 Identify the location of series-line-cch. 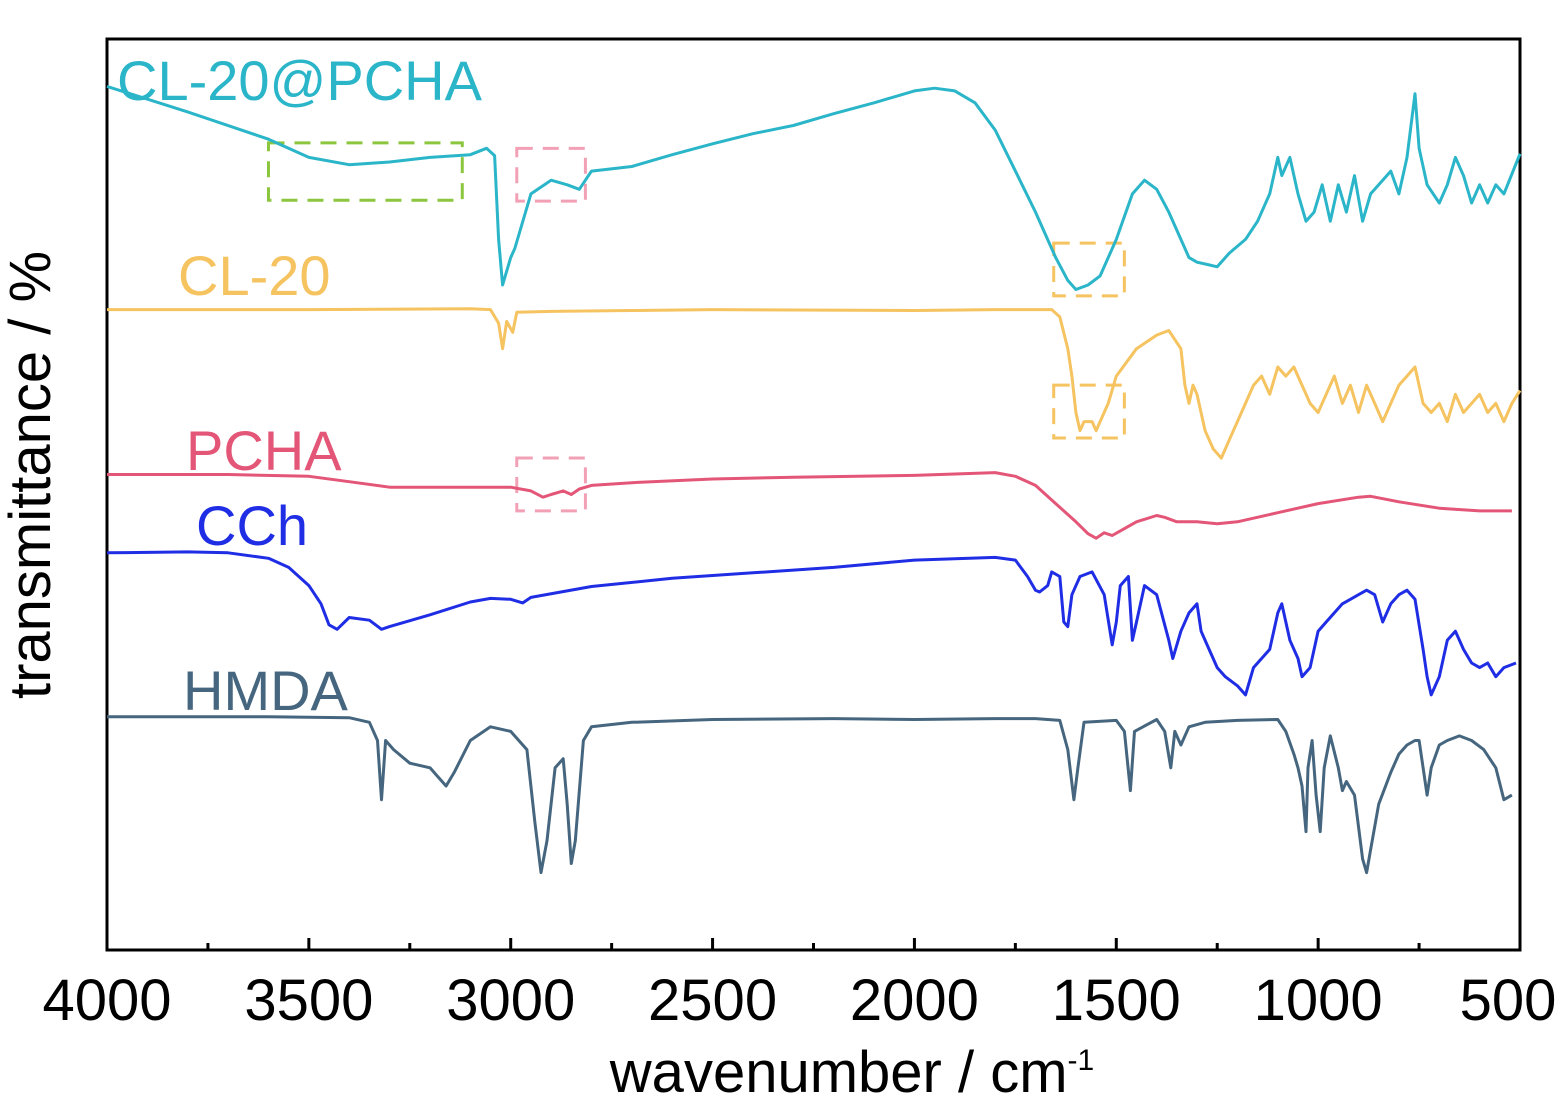
(811, 623).